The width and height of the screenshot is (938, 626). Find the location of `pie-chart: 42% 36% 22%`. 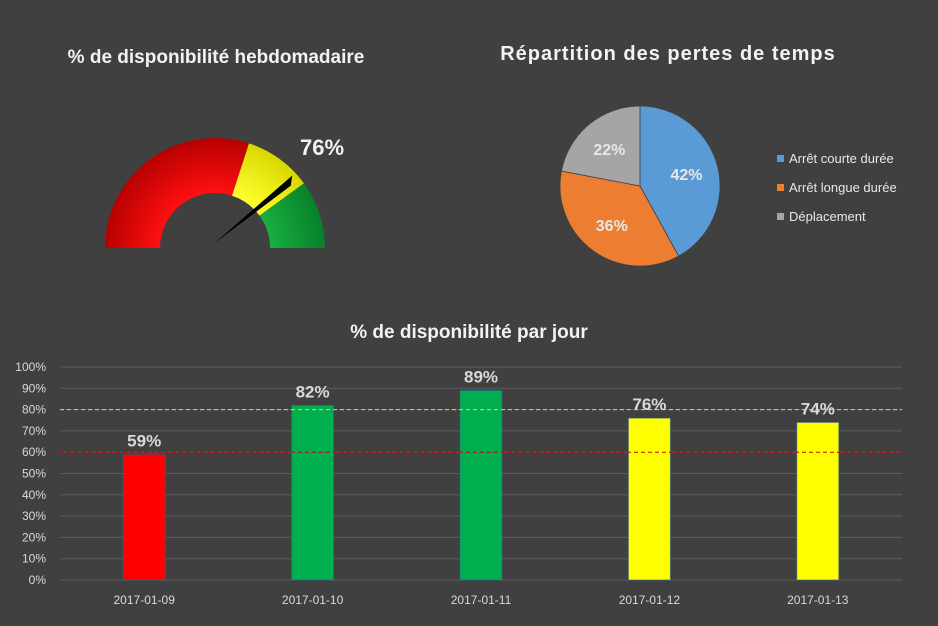

pie-chart: 42% 36% 22% is located at coordinates (640, 186).